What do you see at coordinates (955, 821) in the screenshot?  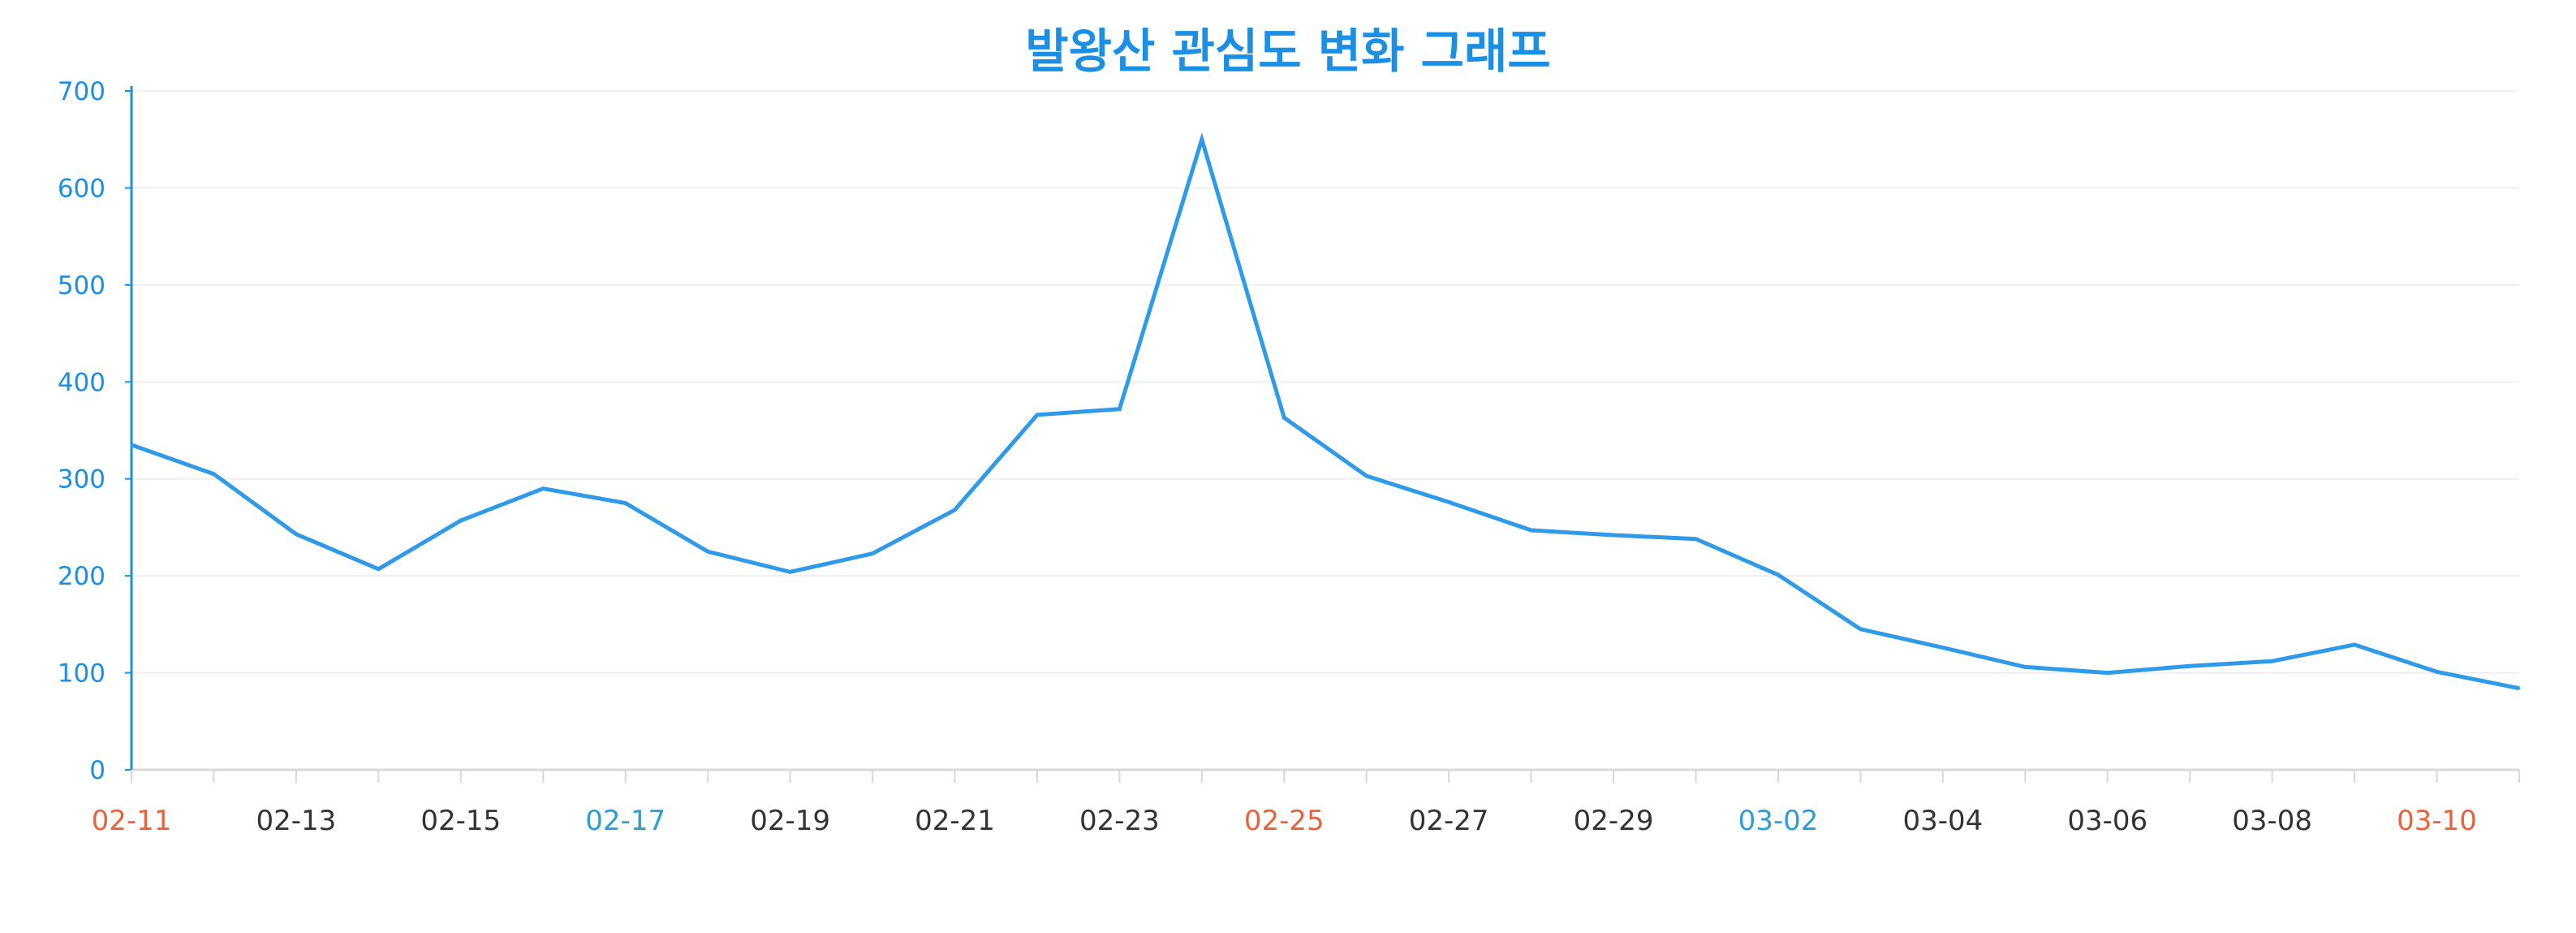 I see `x-tick-label: 02-21` at bounding box center [955, 821].